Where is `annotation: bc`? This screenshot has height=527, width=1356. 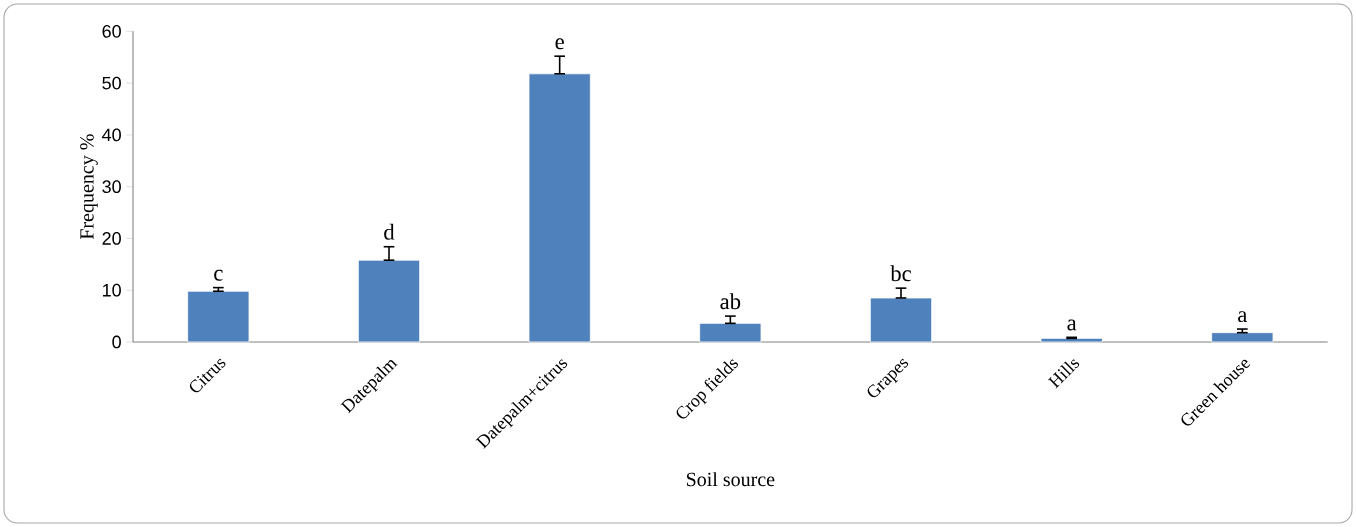
annotation: bc is located at coordinates (901, 273).